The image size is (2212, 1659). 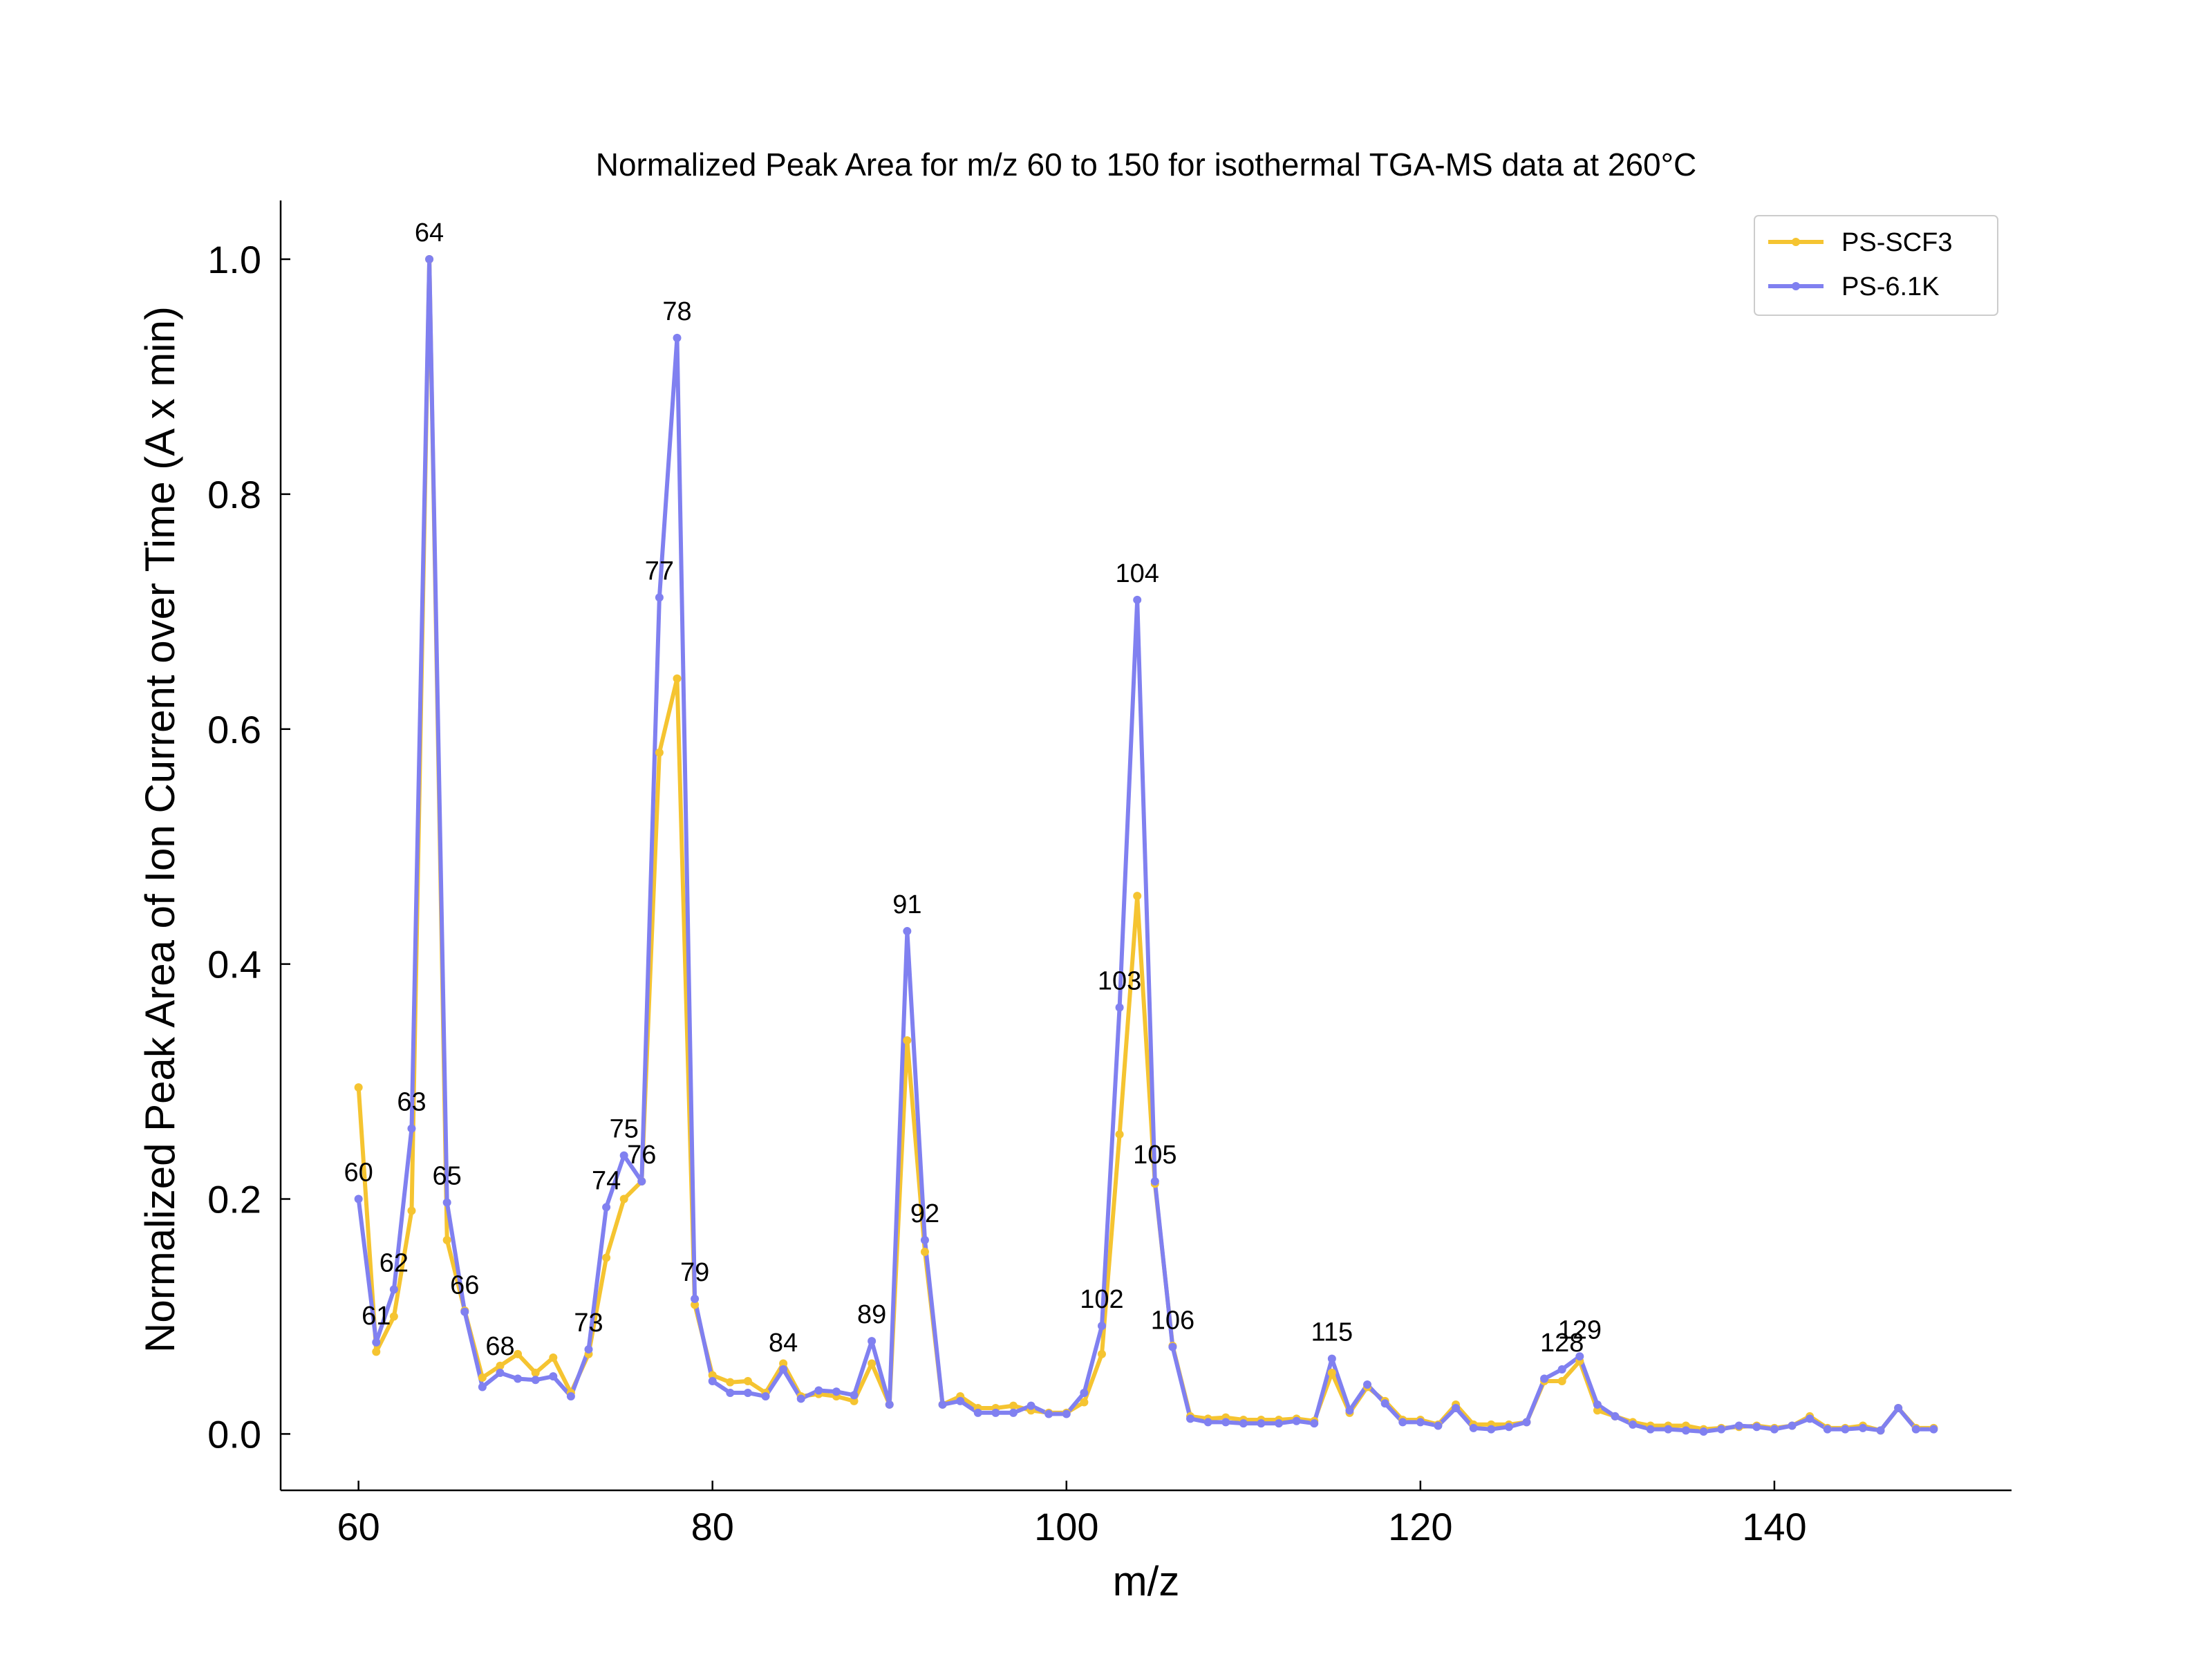 What do you see at coordinates (588, 1323) in the screenshot?
I see `peak-label: 73` at bounding box center [588, 1323].